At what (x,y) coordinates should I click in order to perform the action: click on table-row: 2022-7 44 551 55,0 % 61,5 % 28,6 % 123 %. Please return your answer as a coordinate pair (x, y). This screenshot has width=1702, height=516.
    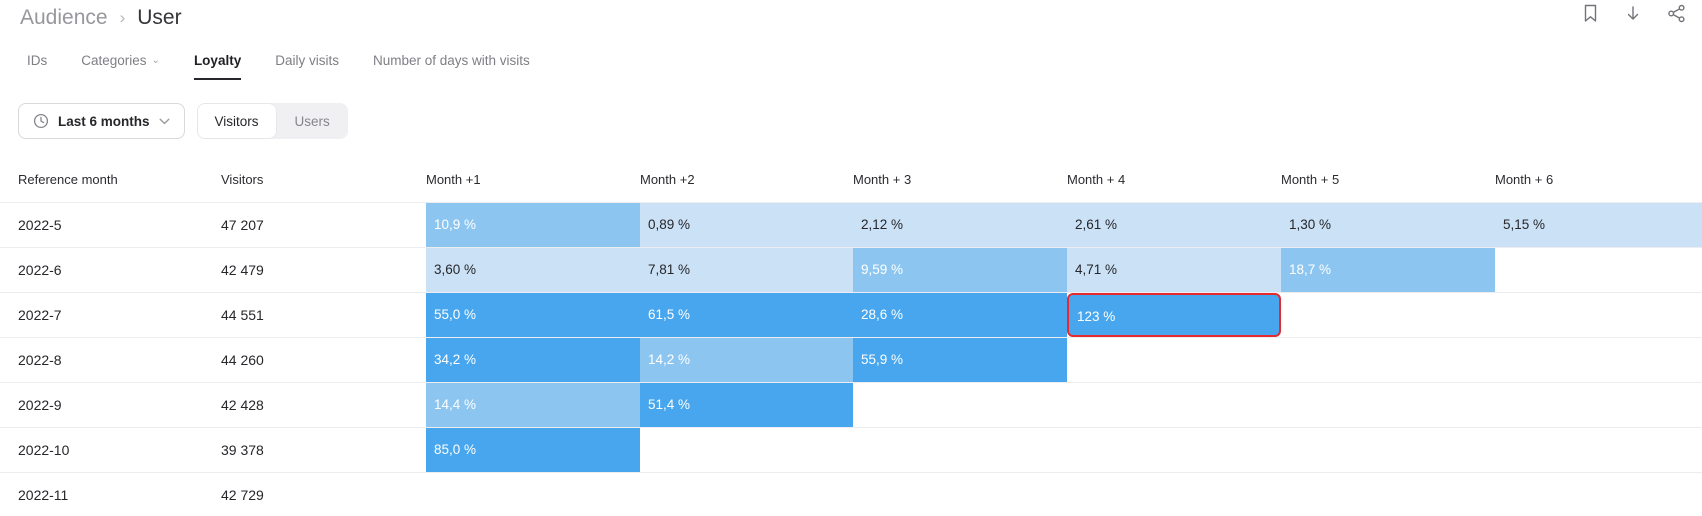
    Looking at the image, I should click on (851, 315).